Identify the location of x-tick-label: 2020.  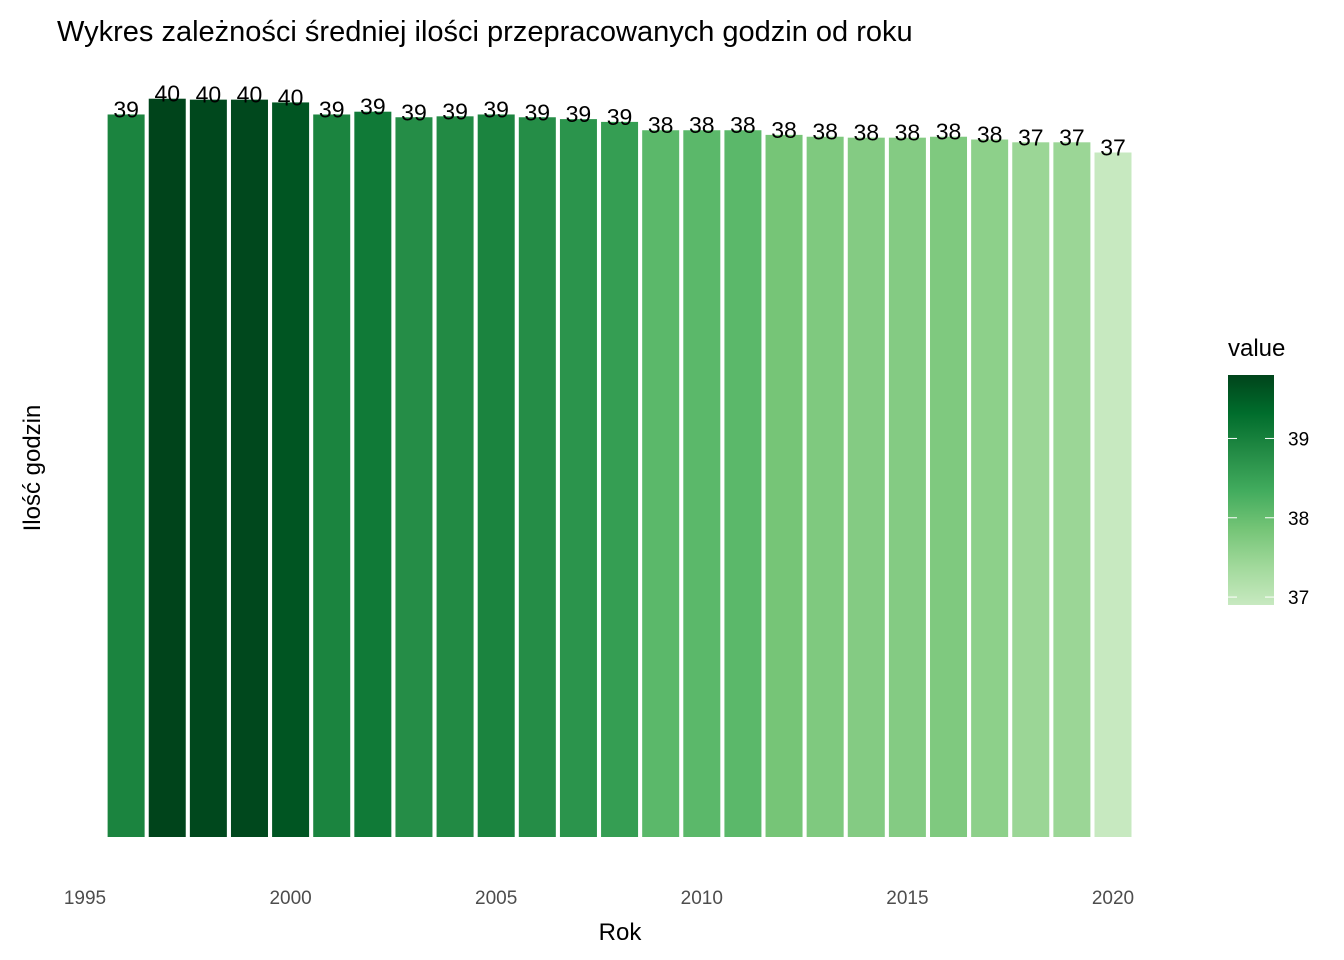
(1113, 898).